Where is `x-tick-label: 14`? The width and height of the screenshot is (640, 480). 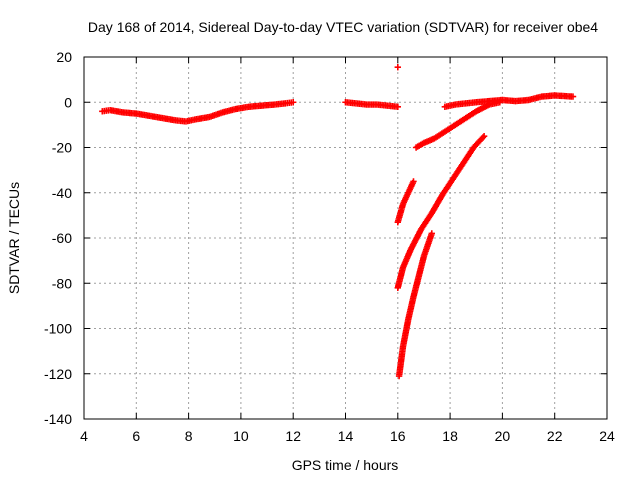 x-tick-label: 14 is located at coordinates (346, 436).